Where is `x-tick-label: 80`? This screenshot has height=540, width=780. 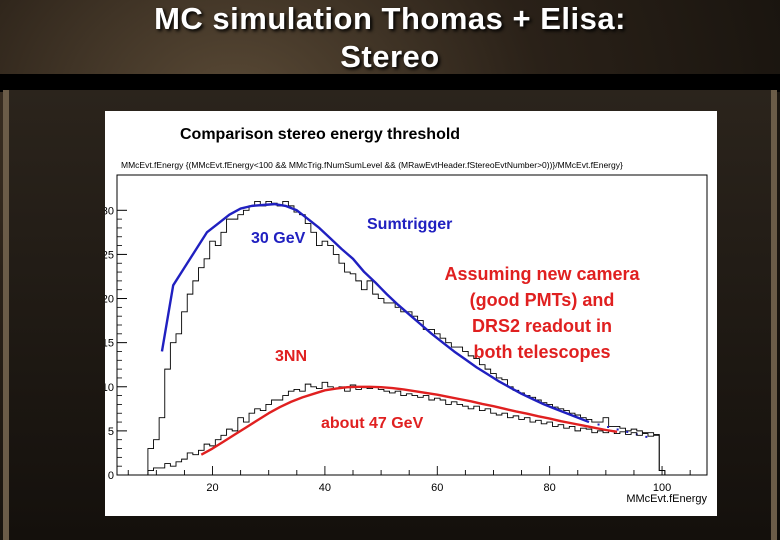
x-tick-label: 80 is located at coordinates (550, 488).